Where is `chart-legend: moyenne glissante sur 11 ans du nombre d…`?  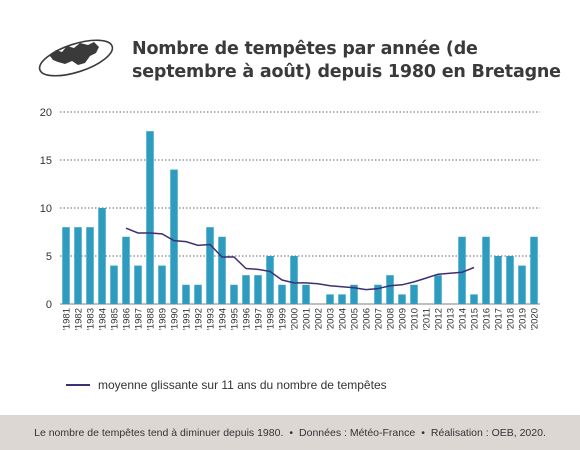
chart-legend: moyenne glissante sur 11 ans du nombre d… is located at coordinates (226, 385).